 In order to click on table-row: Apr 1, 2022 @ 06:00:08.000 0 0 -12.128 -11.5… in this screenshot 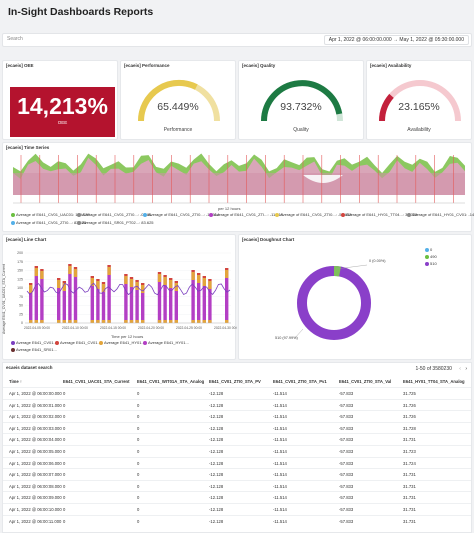, I will do `click(237, 485)`.